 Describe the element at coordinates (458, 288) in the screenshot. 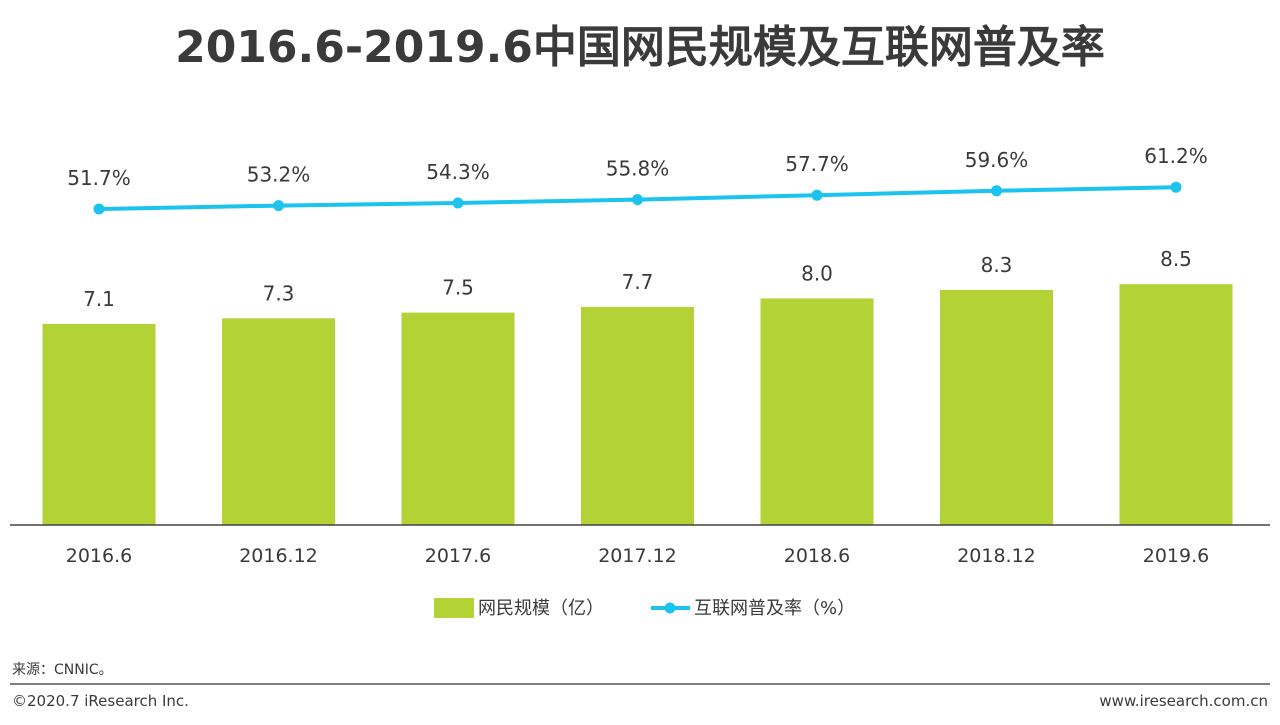

I see `bar-label-2017.6: 7.5` at that location.